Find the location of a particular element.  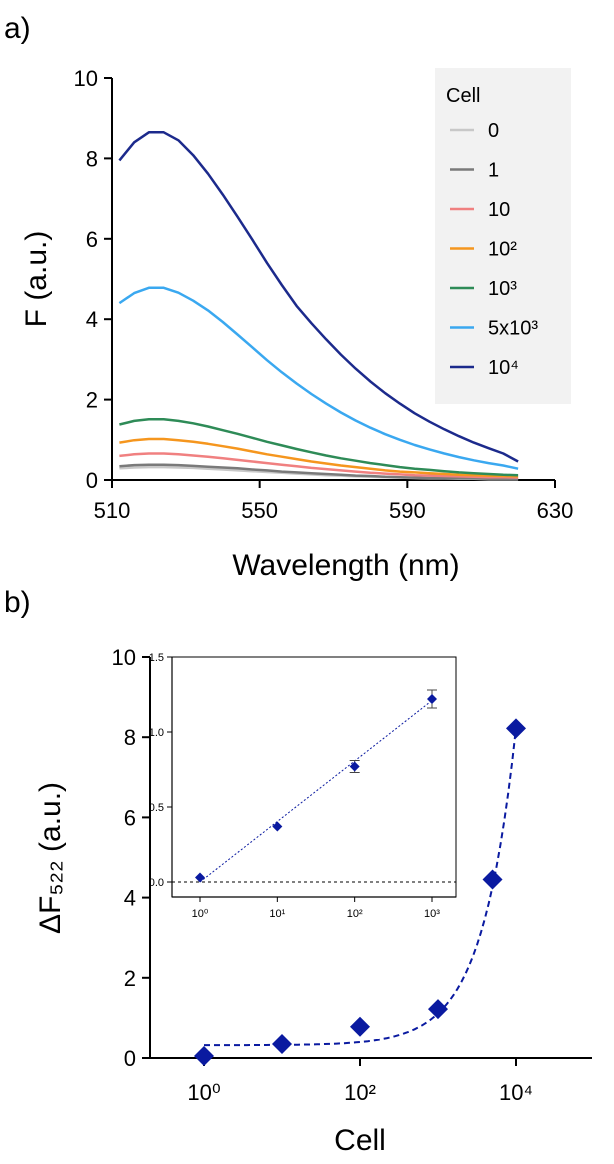

inset-frame is located at coordinates (314, 777).